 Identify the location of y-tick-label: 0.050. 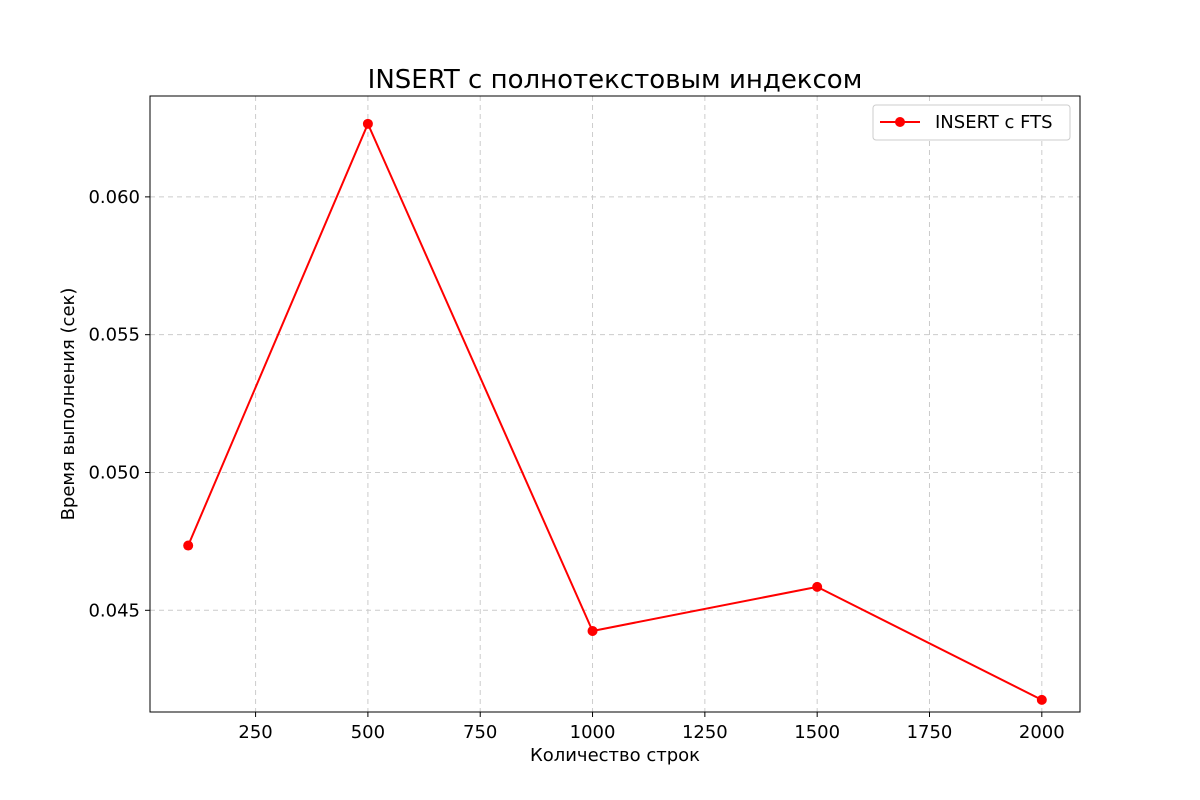
(114, 472).